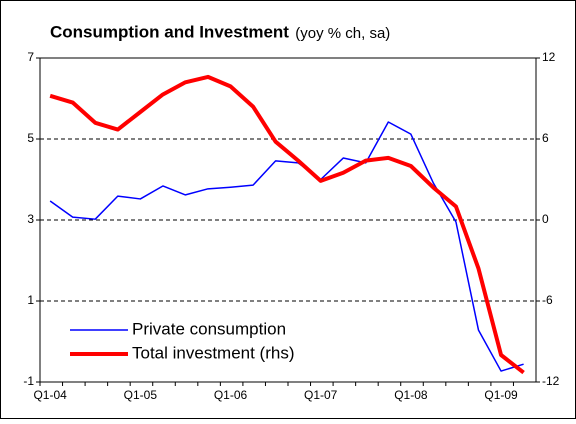 This screenshot has width=576, height=424. Describe the element at coordinates (213, 352) in the screenshot. I see `legend-label: Total investment (rhs)` at that location.